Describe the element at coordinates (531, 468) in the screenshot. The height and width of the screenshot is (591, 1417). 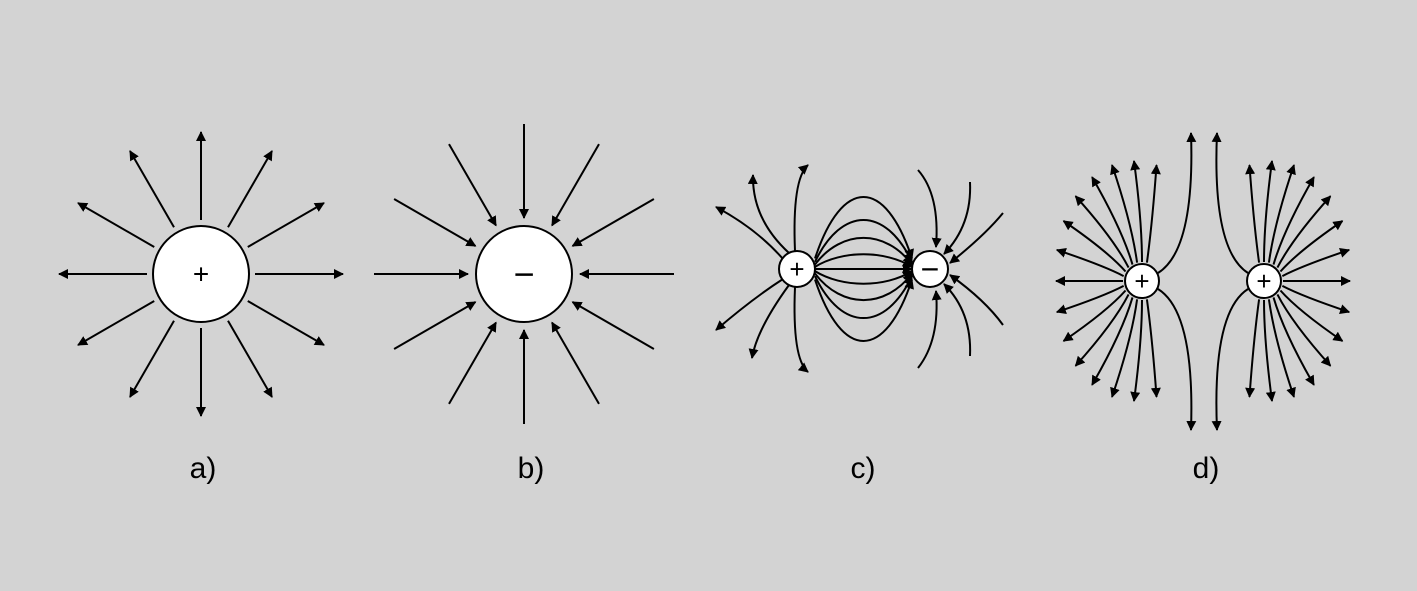
I see `panel-label-b: b)` at that location.